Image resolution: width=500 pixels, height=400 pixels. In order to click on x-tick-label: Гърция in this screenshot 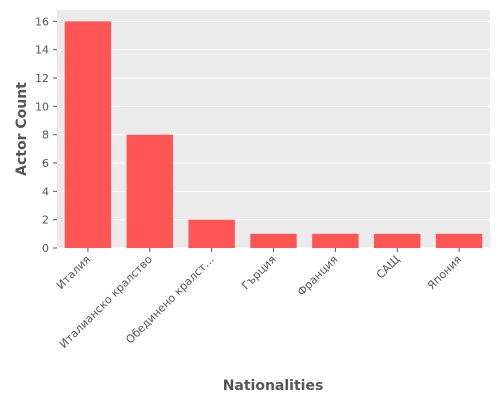, I will do `click(258, 272)`.